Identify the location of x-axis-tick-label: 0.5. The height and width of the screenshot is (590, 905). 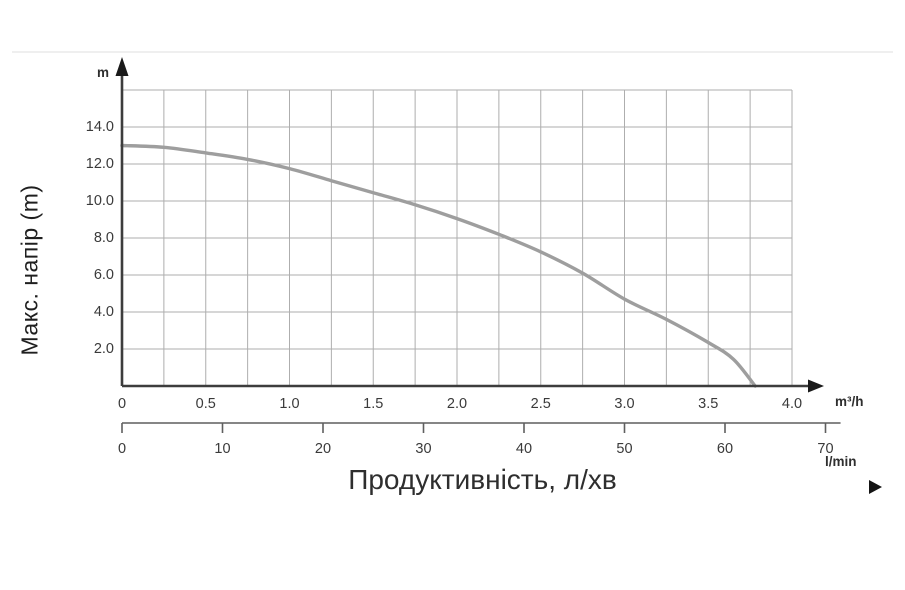
(205, 404).